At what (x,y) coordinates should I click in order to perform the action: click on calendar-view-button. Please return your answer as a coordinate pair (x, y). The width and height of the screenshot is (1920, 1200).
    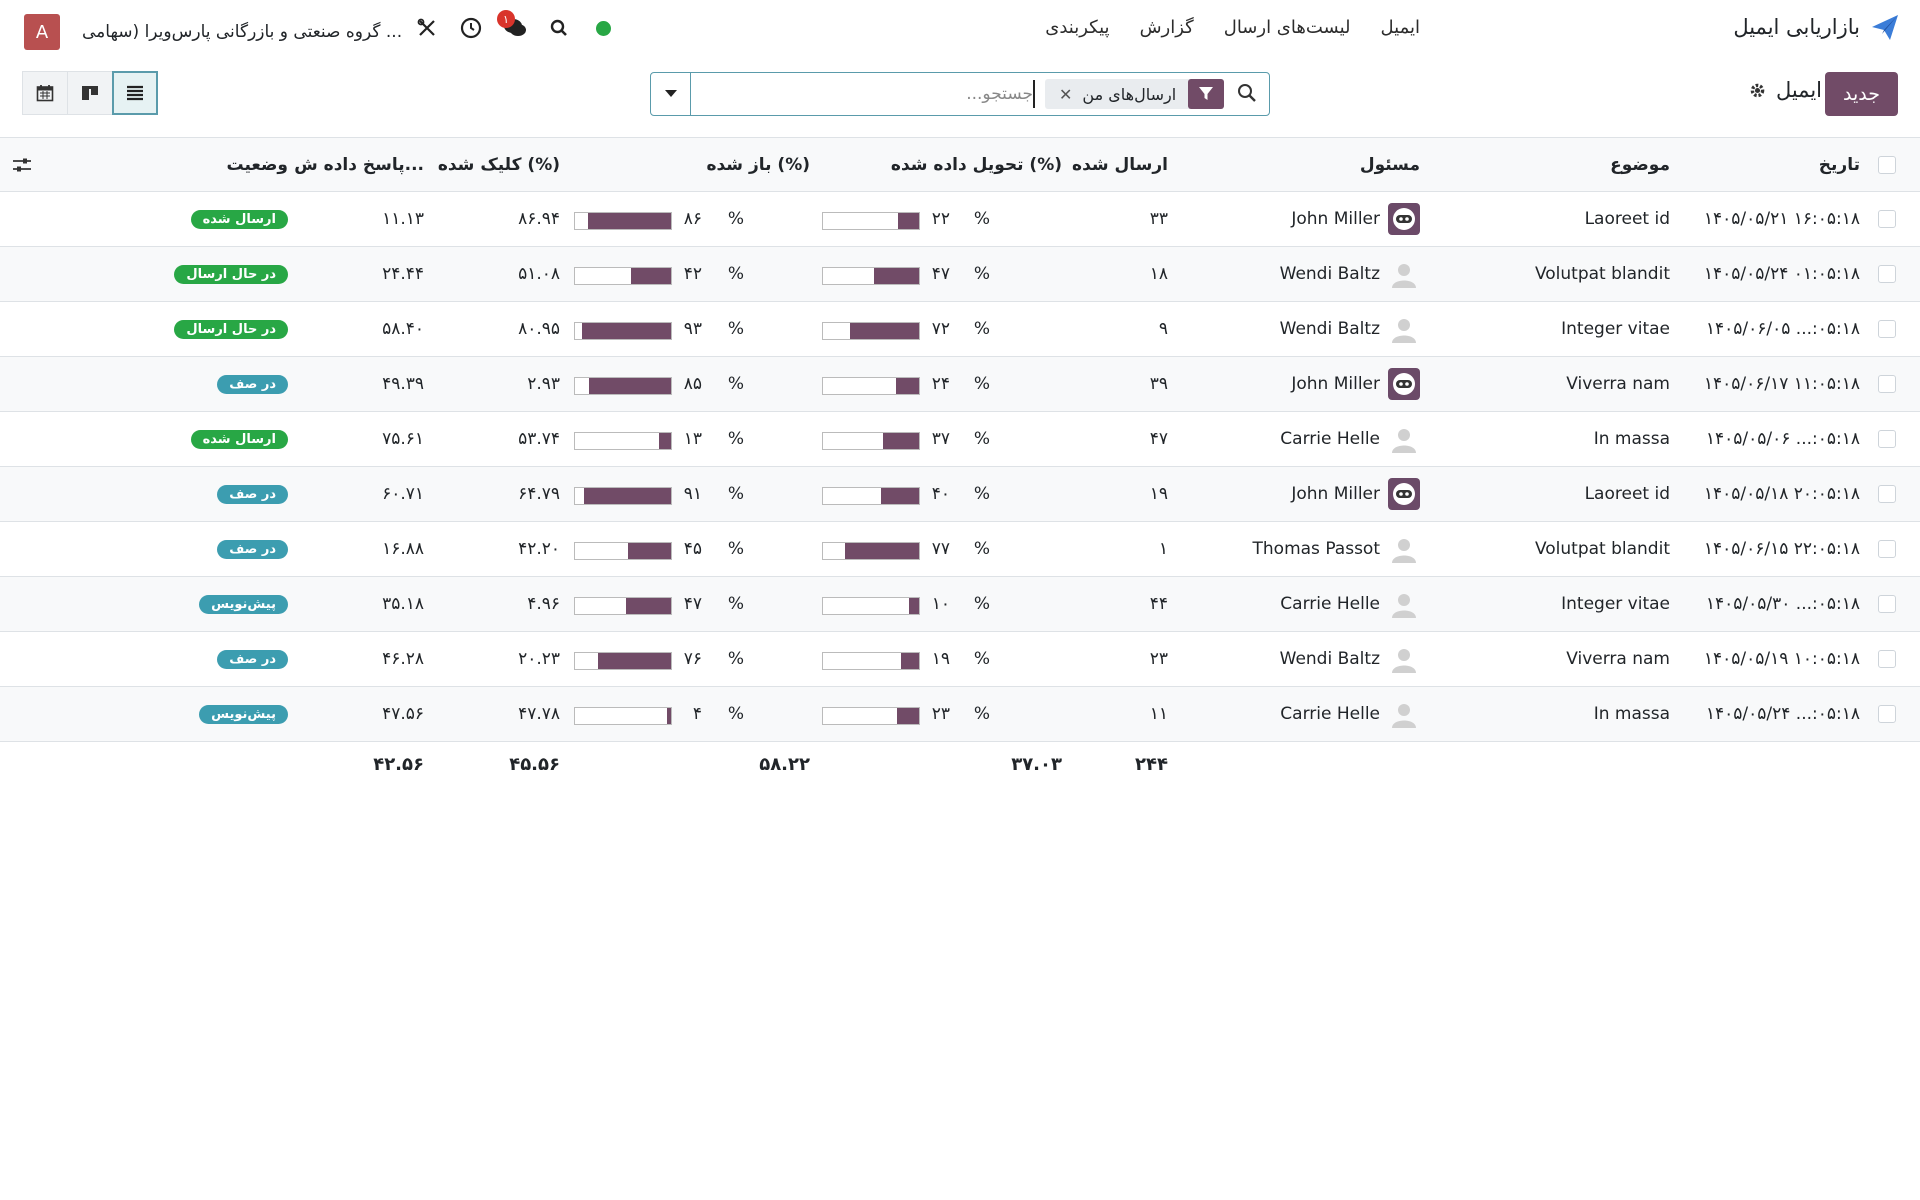
    Looking at the image, I should click on (45, 93).